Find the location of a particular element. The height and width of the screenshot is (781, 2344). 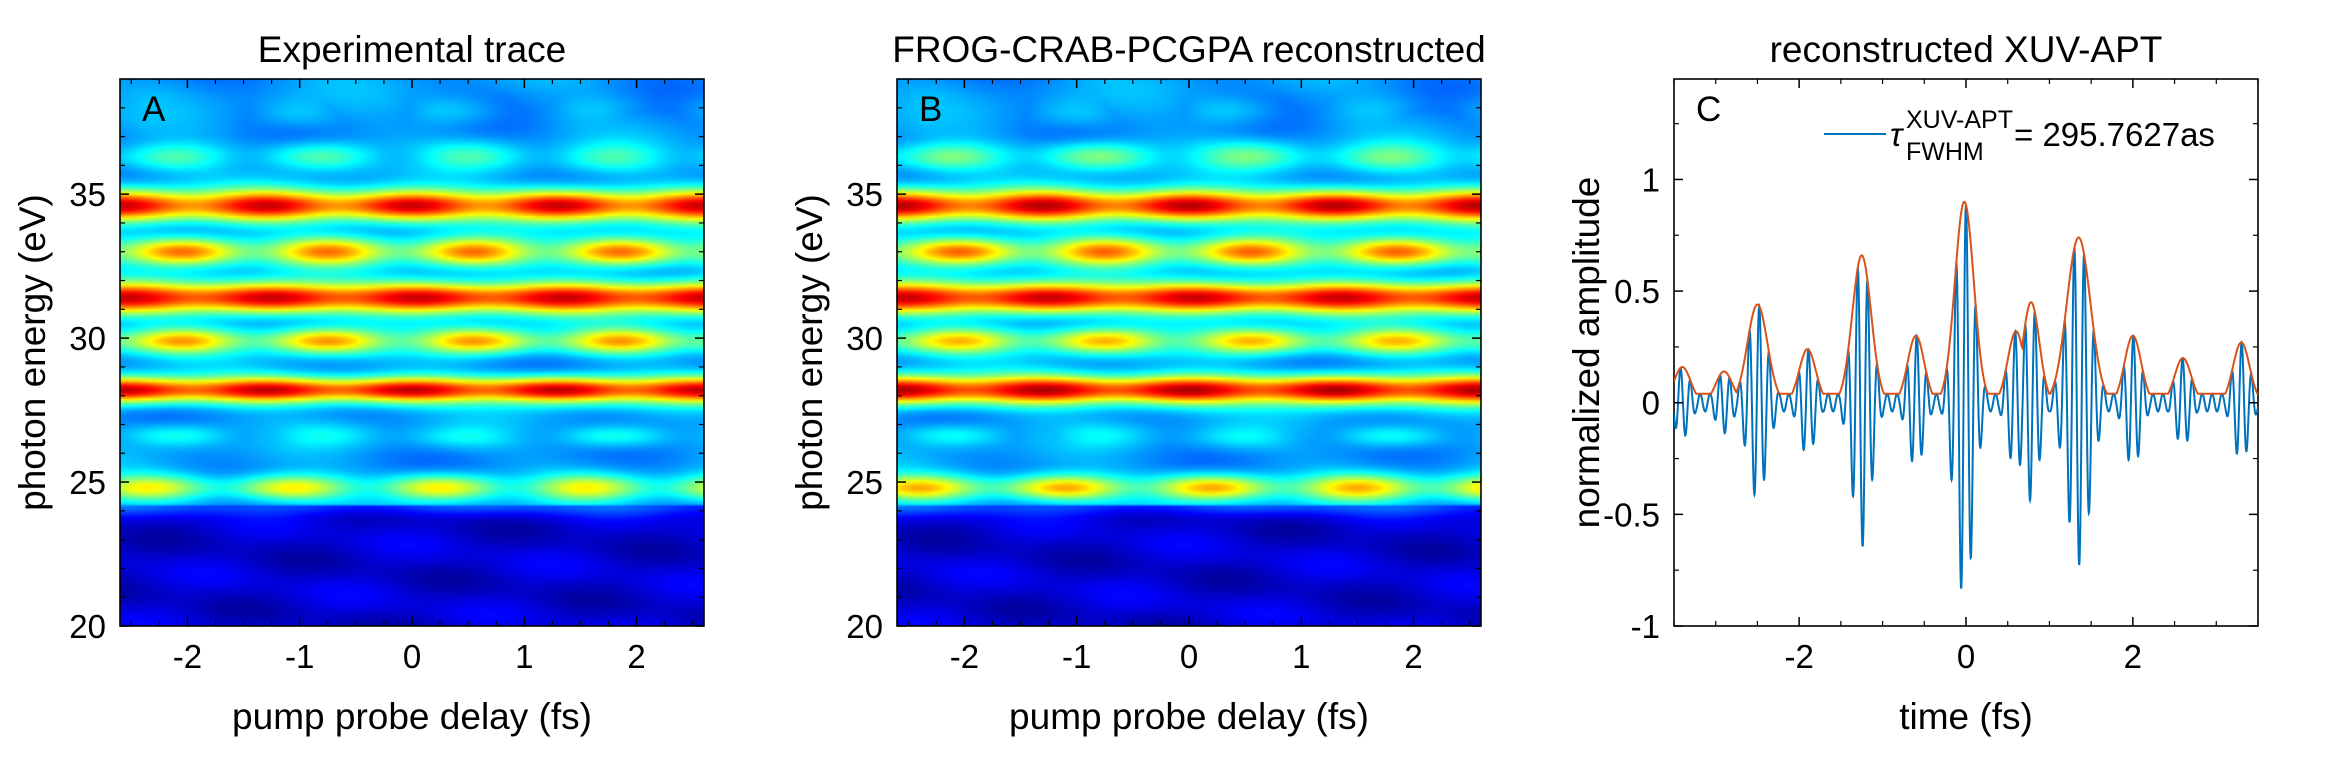

x-axis-label: time (fs) is located at coordinates (1966, 716).